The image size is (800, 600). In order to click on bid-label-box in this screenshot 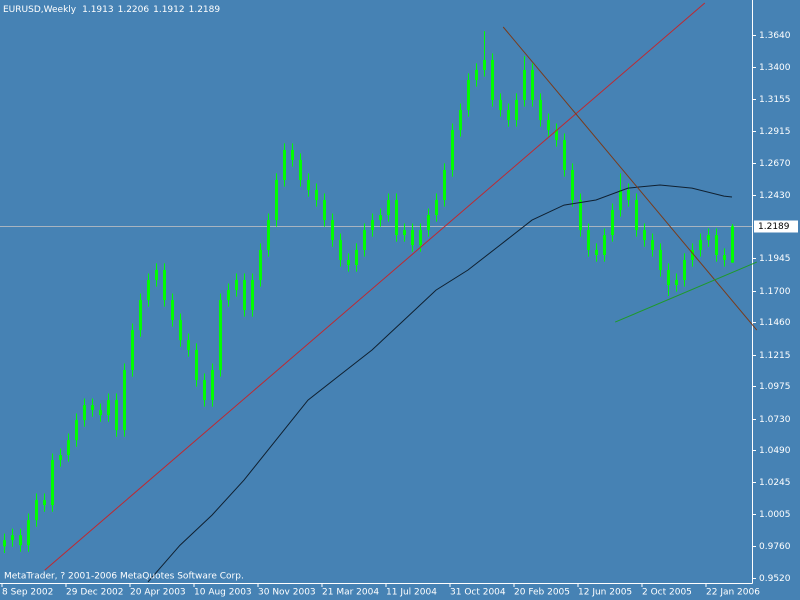, I will do `click(776, 226)`.